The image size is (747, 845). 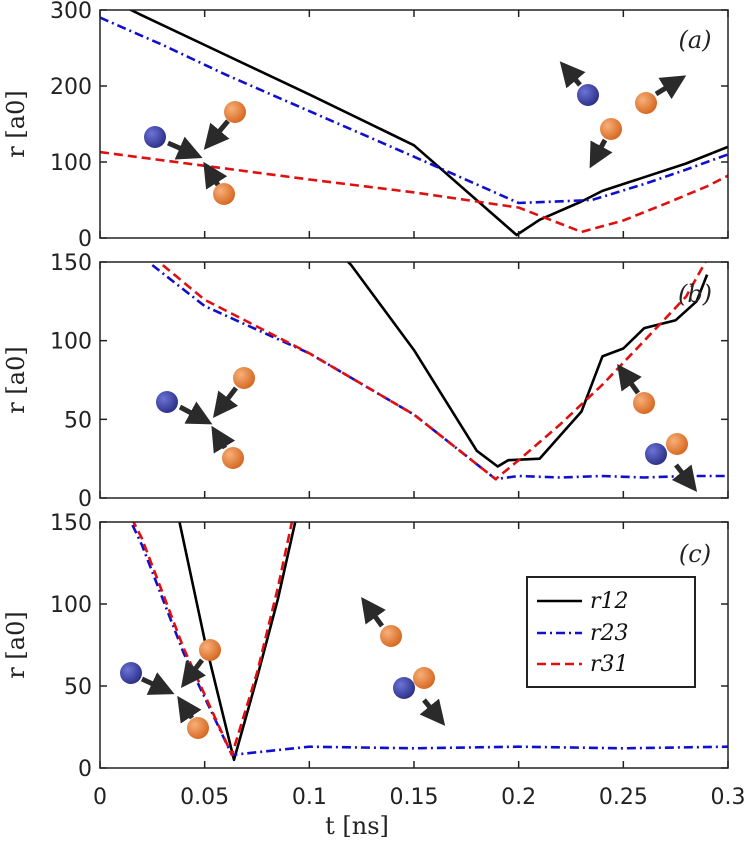 I want to click on collision-sketch-c, so click(x=170, y=689).